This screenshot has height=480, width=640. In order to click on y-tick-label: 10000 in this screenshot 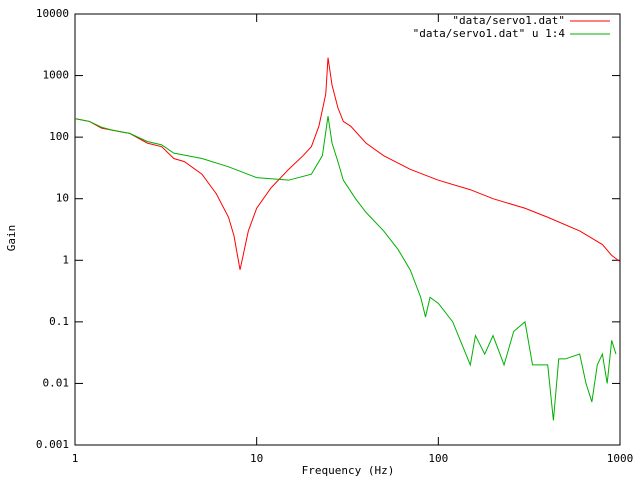, I will do `click(52, 13)`.